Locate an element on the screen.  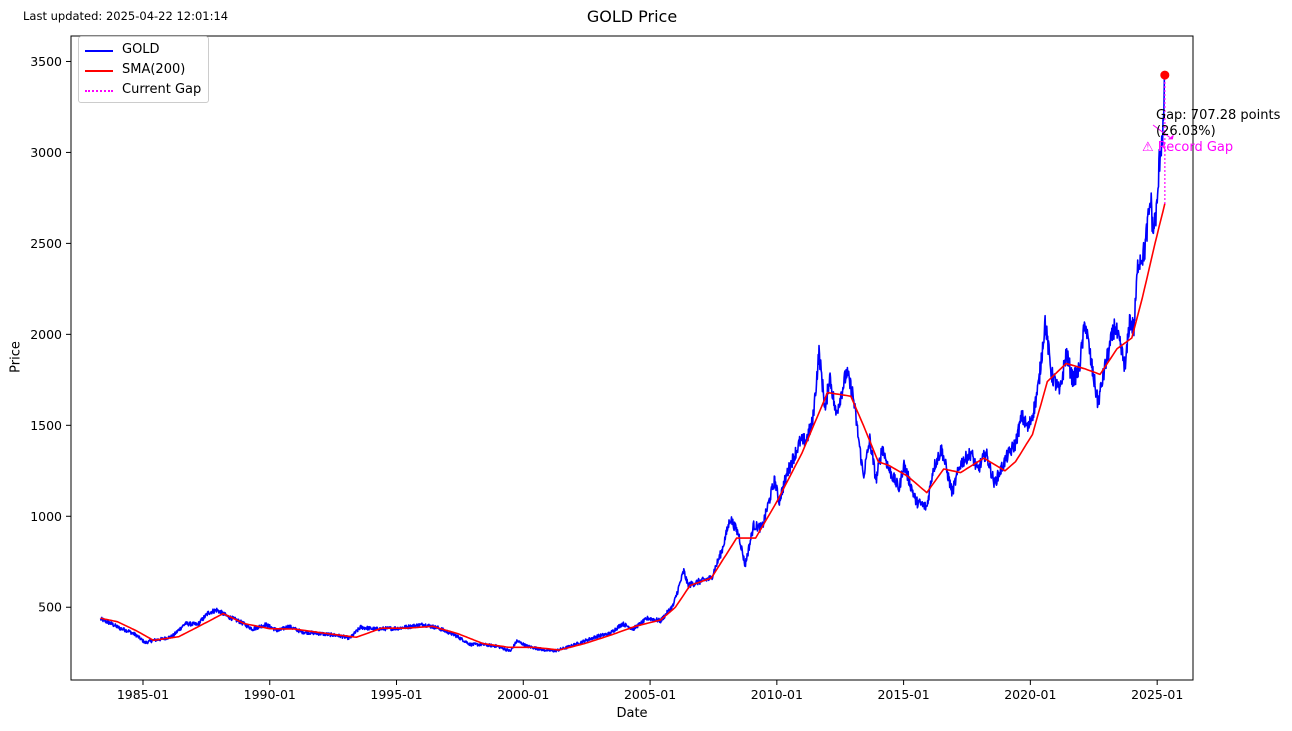
record-gap-warning: ⚠ Record Gap is located at coordinates (1188, 147).